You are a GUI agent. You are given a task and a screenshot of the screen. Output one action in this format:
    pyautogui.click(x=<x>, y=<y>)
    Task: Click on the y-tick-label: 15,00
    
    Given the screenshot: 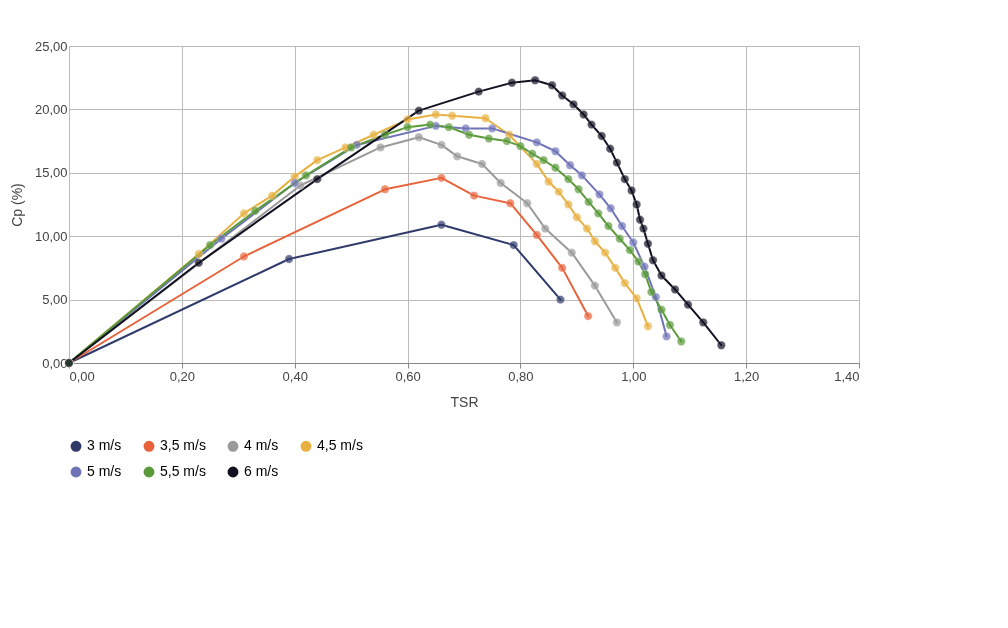 What is the action you would take?
    pyautogui.click(x=51, y=173)
    